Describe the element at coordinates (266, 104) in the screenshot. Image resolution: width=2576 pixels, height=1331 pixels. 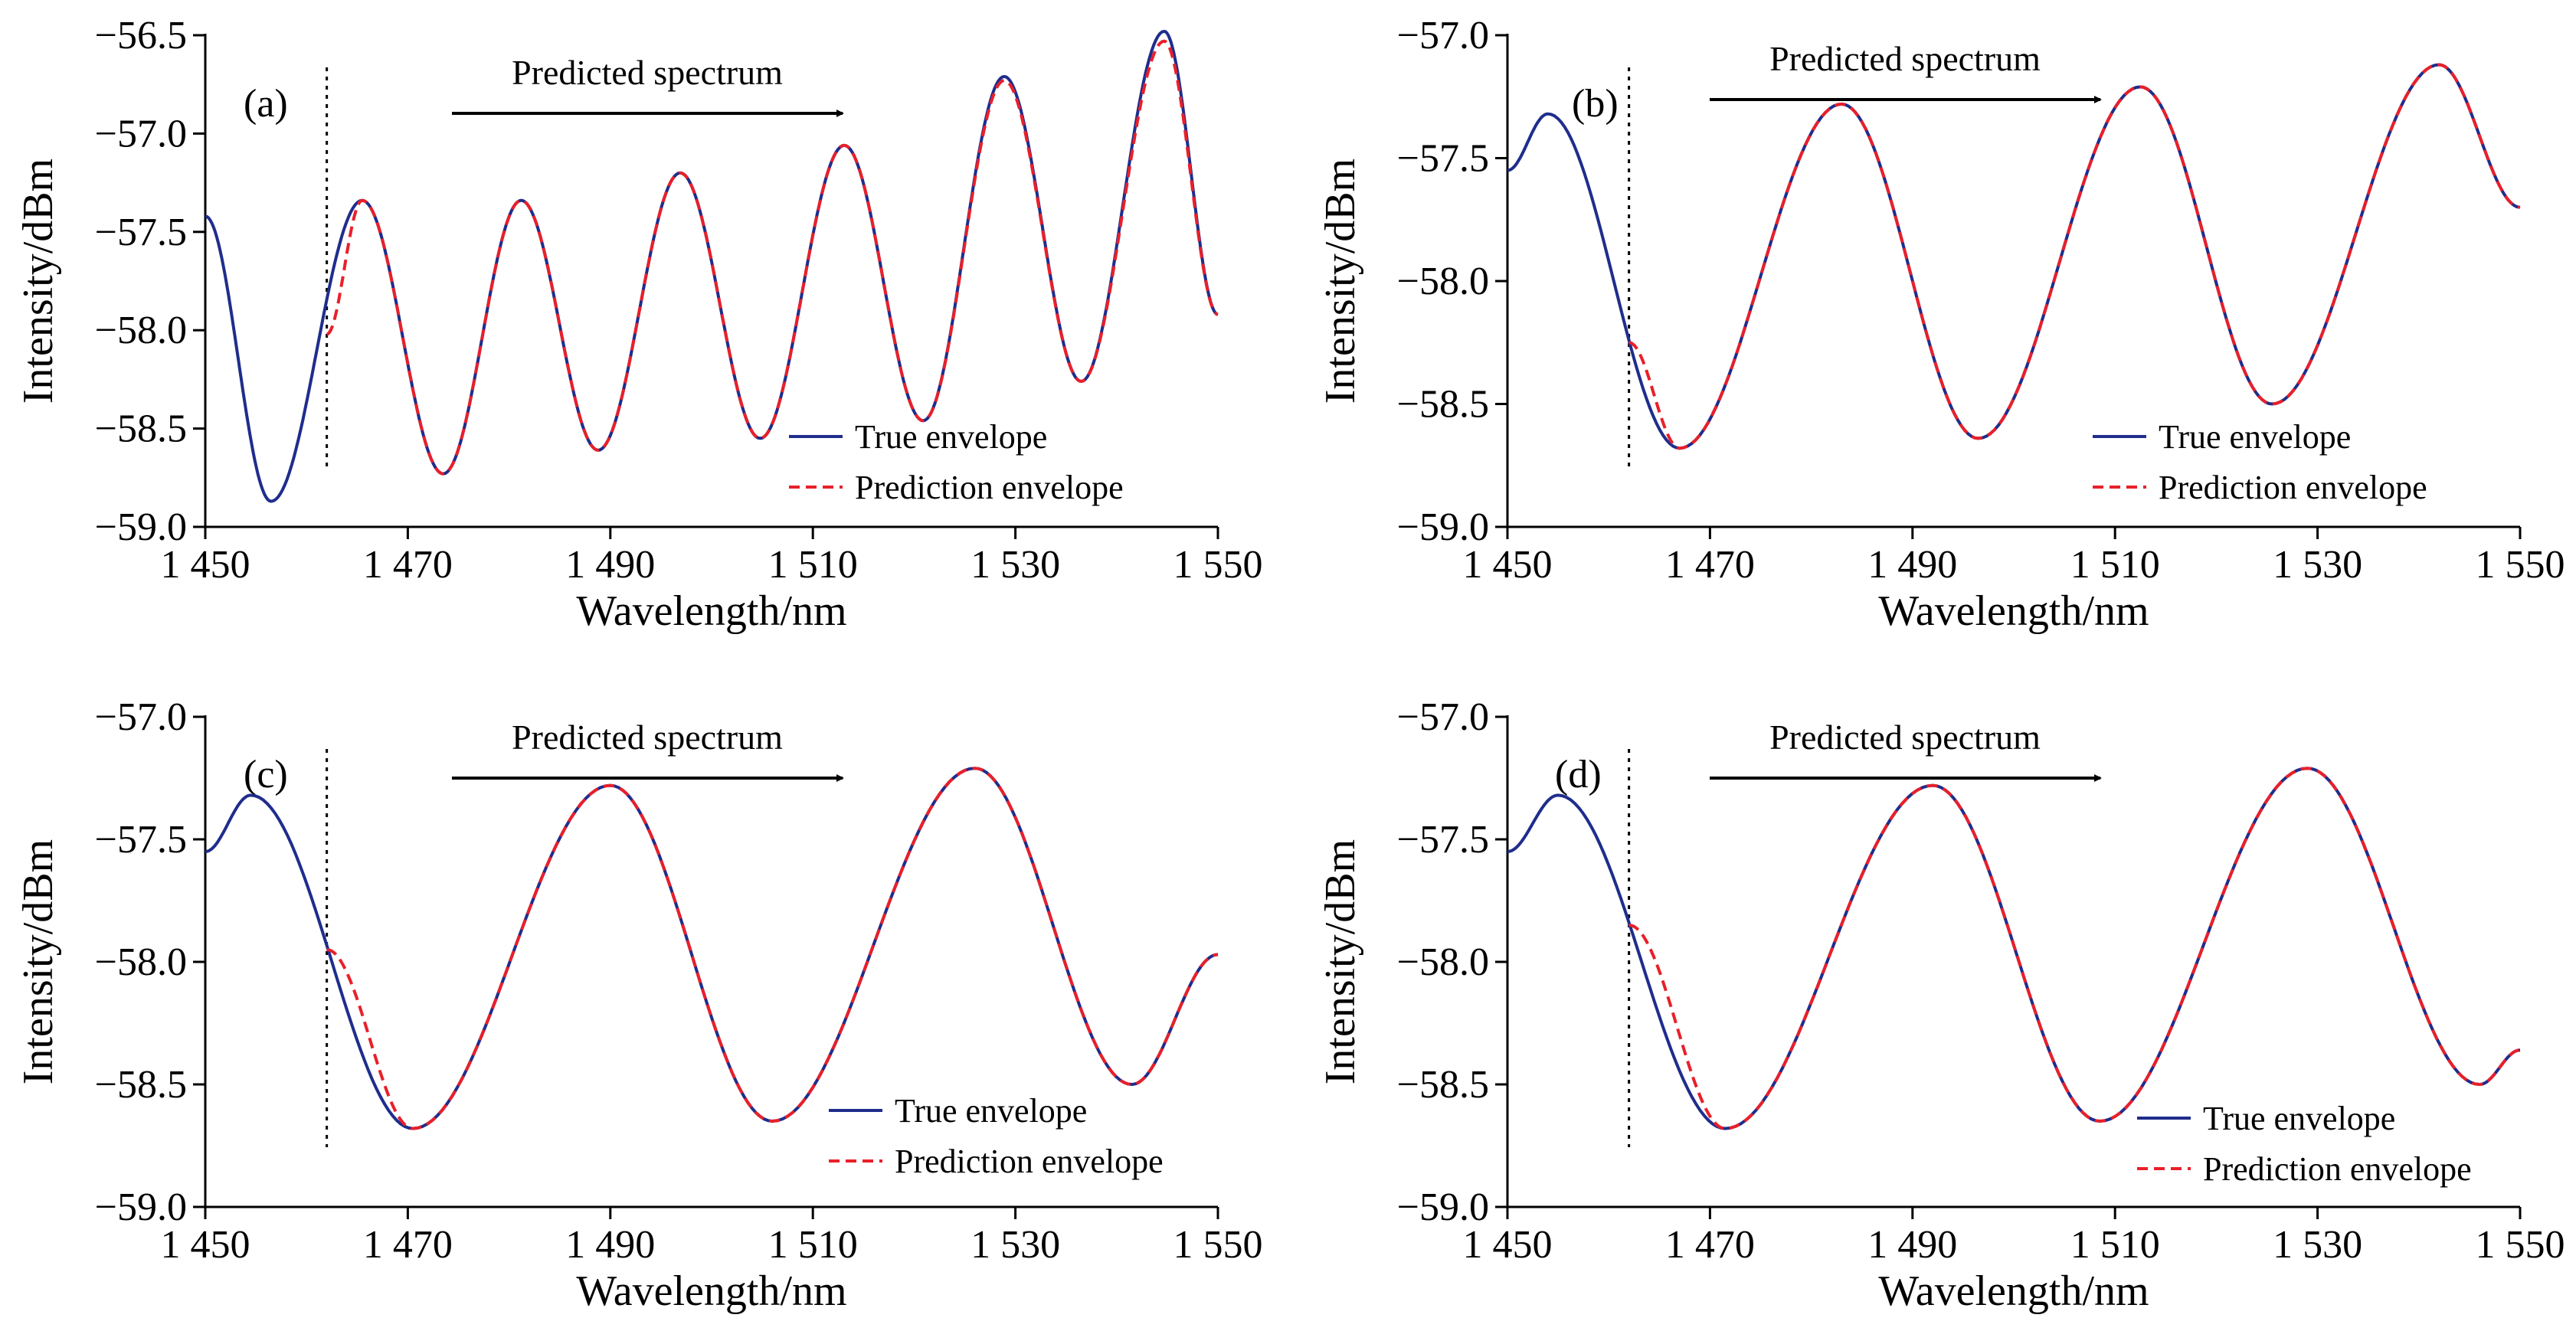
I see `panel-label: (a)` at that location.